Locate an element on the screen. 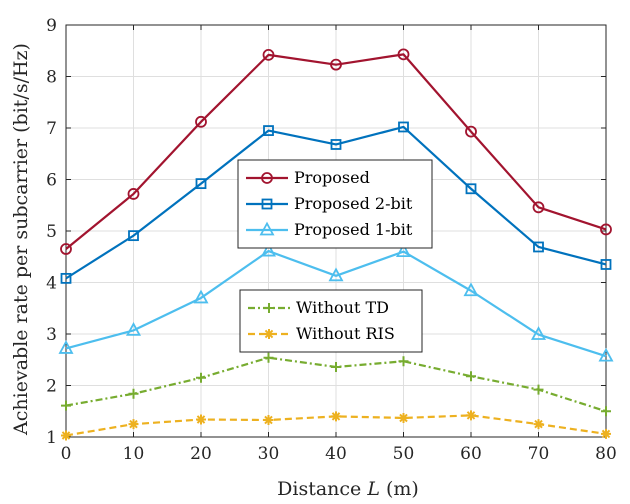  legend-label: Proposed 1-bit is located at coordinates (353, 229).